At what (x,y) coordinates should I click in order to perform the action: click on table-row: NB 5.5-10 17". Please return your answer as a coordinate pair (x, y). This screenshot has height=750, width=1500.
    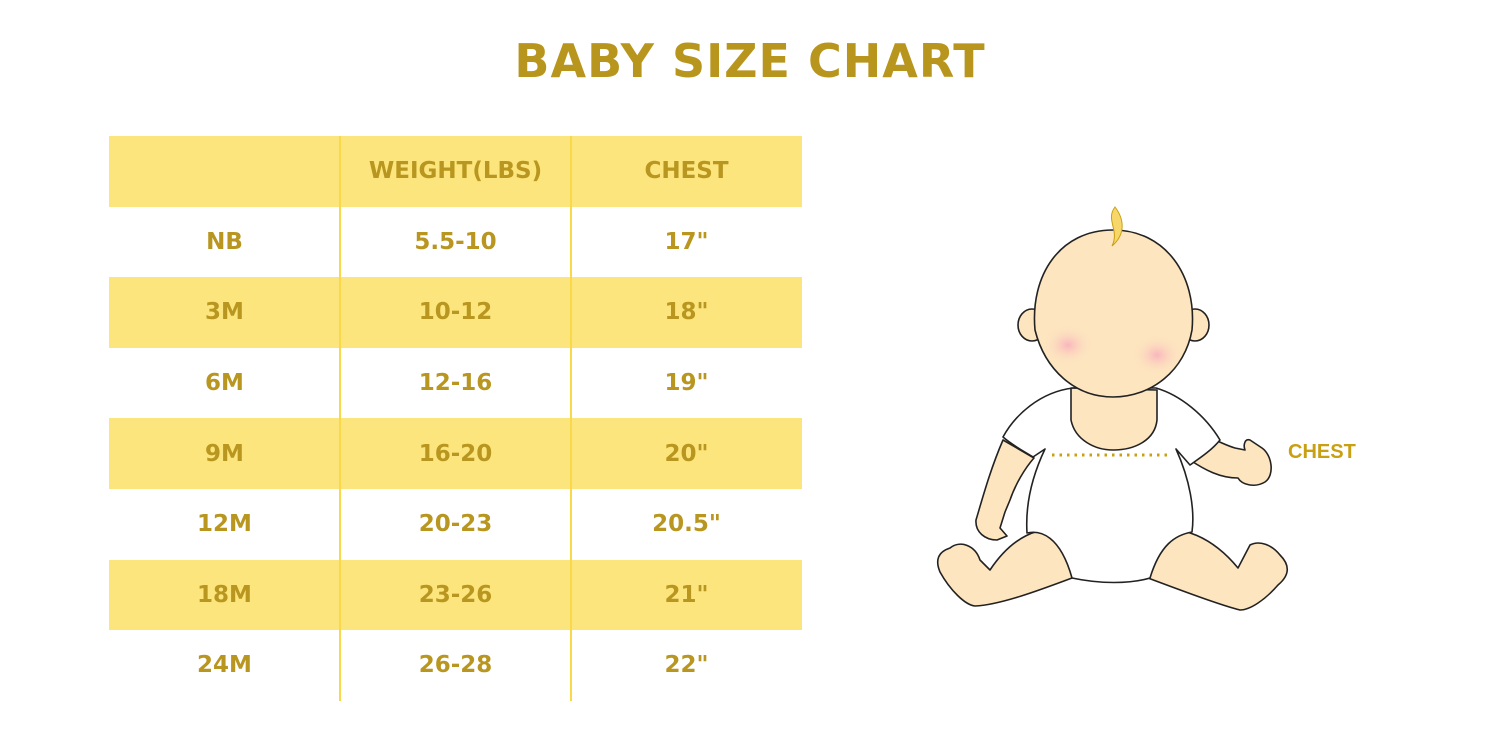
    Looking at the image, I should click on (455, 242).